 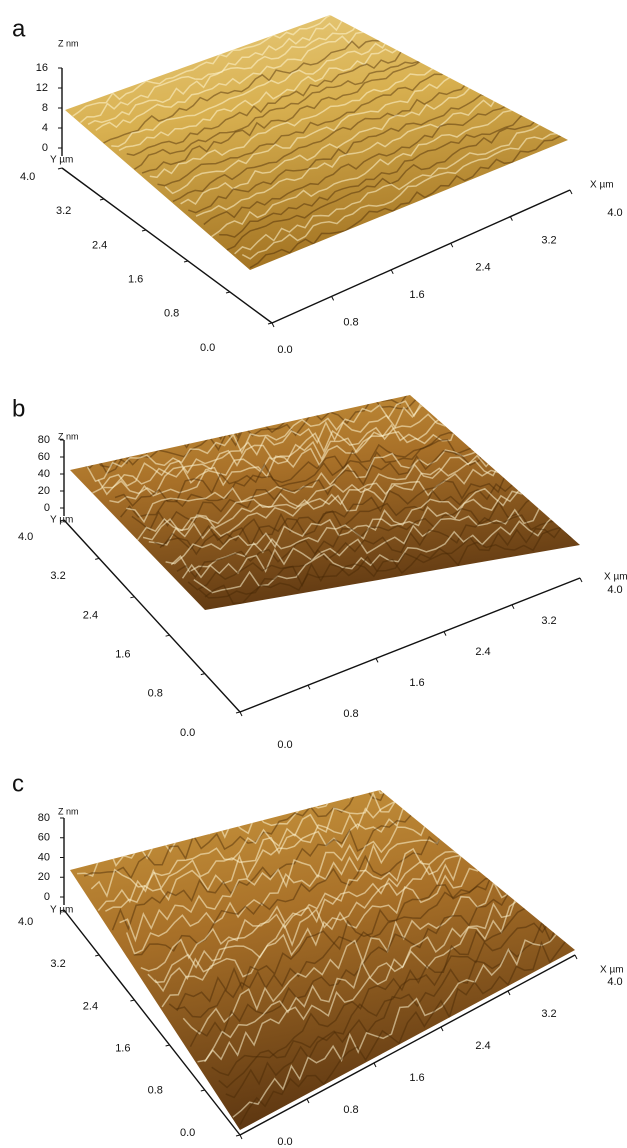 What do you see at coordinates (614, 590) in the screenshot?
I see `x-tick-label: 4.0` at bounding box center [614, 590].